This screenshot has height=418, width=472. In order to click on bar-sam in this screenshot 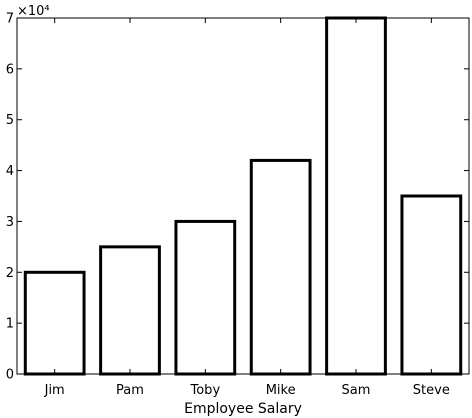, I will do `click(356, 196)`.